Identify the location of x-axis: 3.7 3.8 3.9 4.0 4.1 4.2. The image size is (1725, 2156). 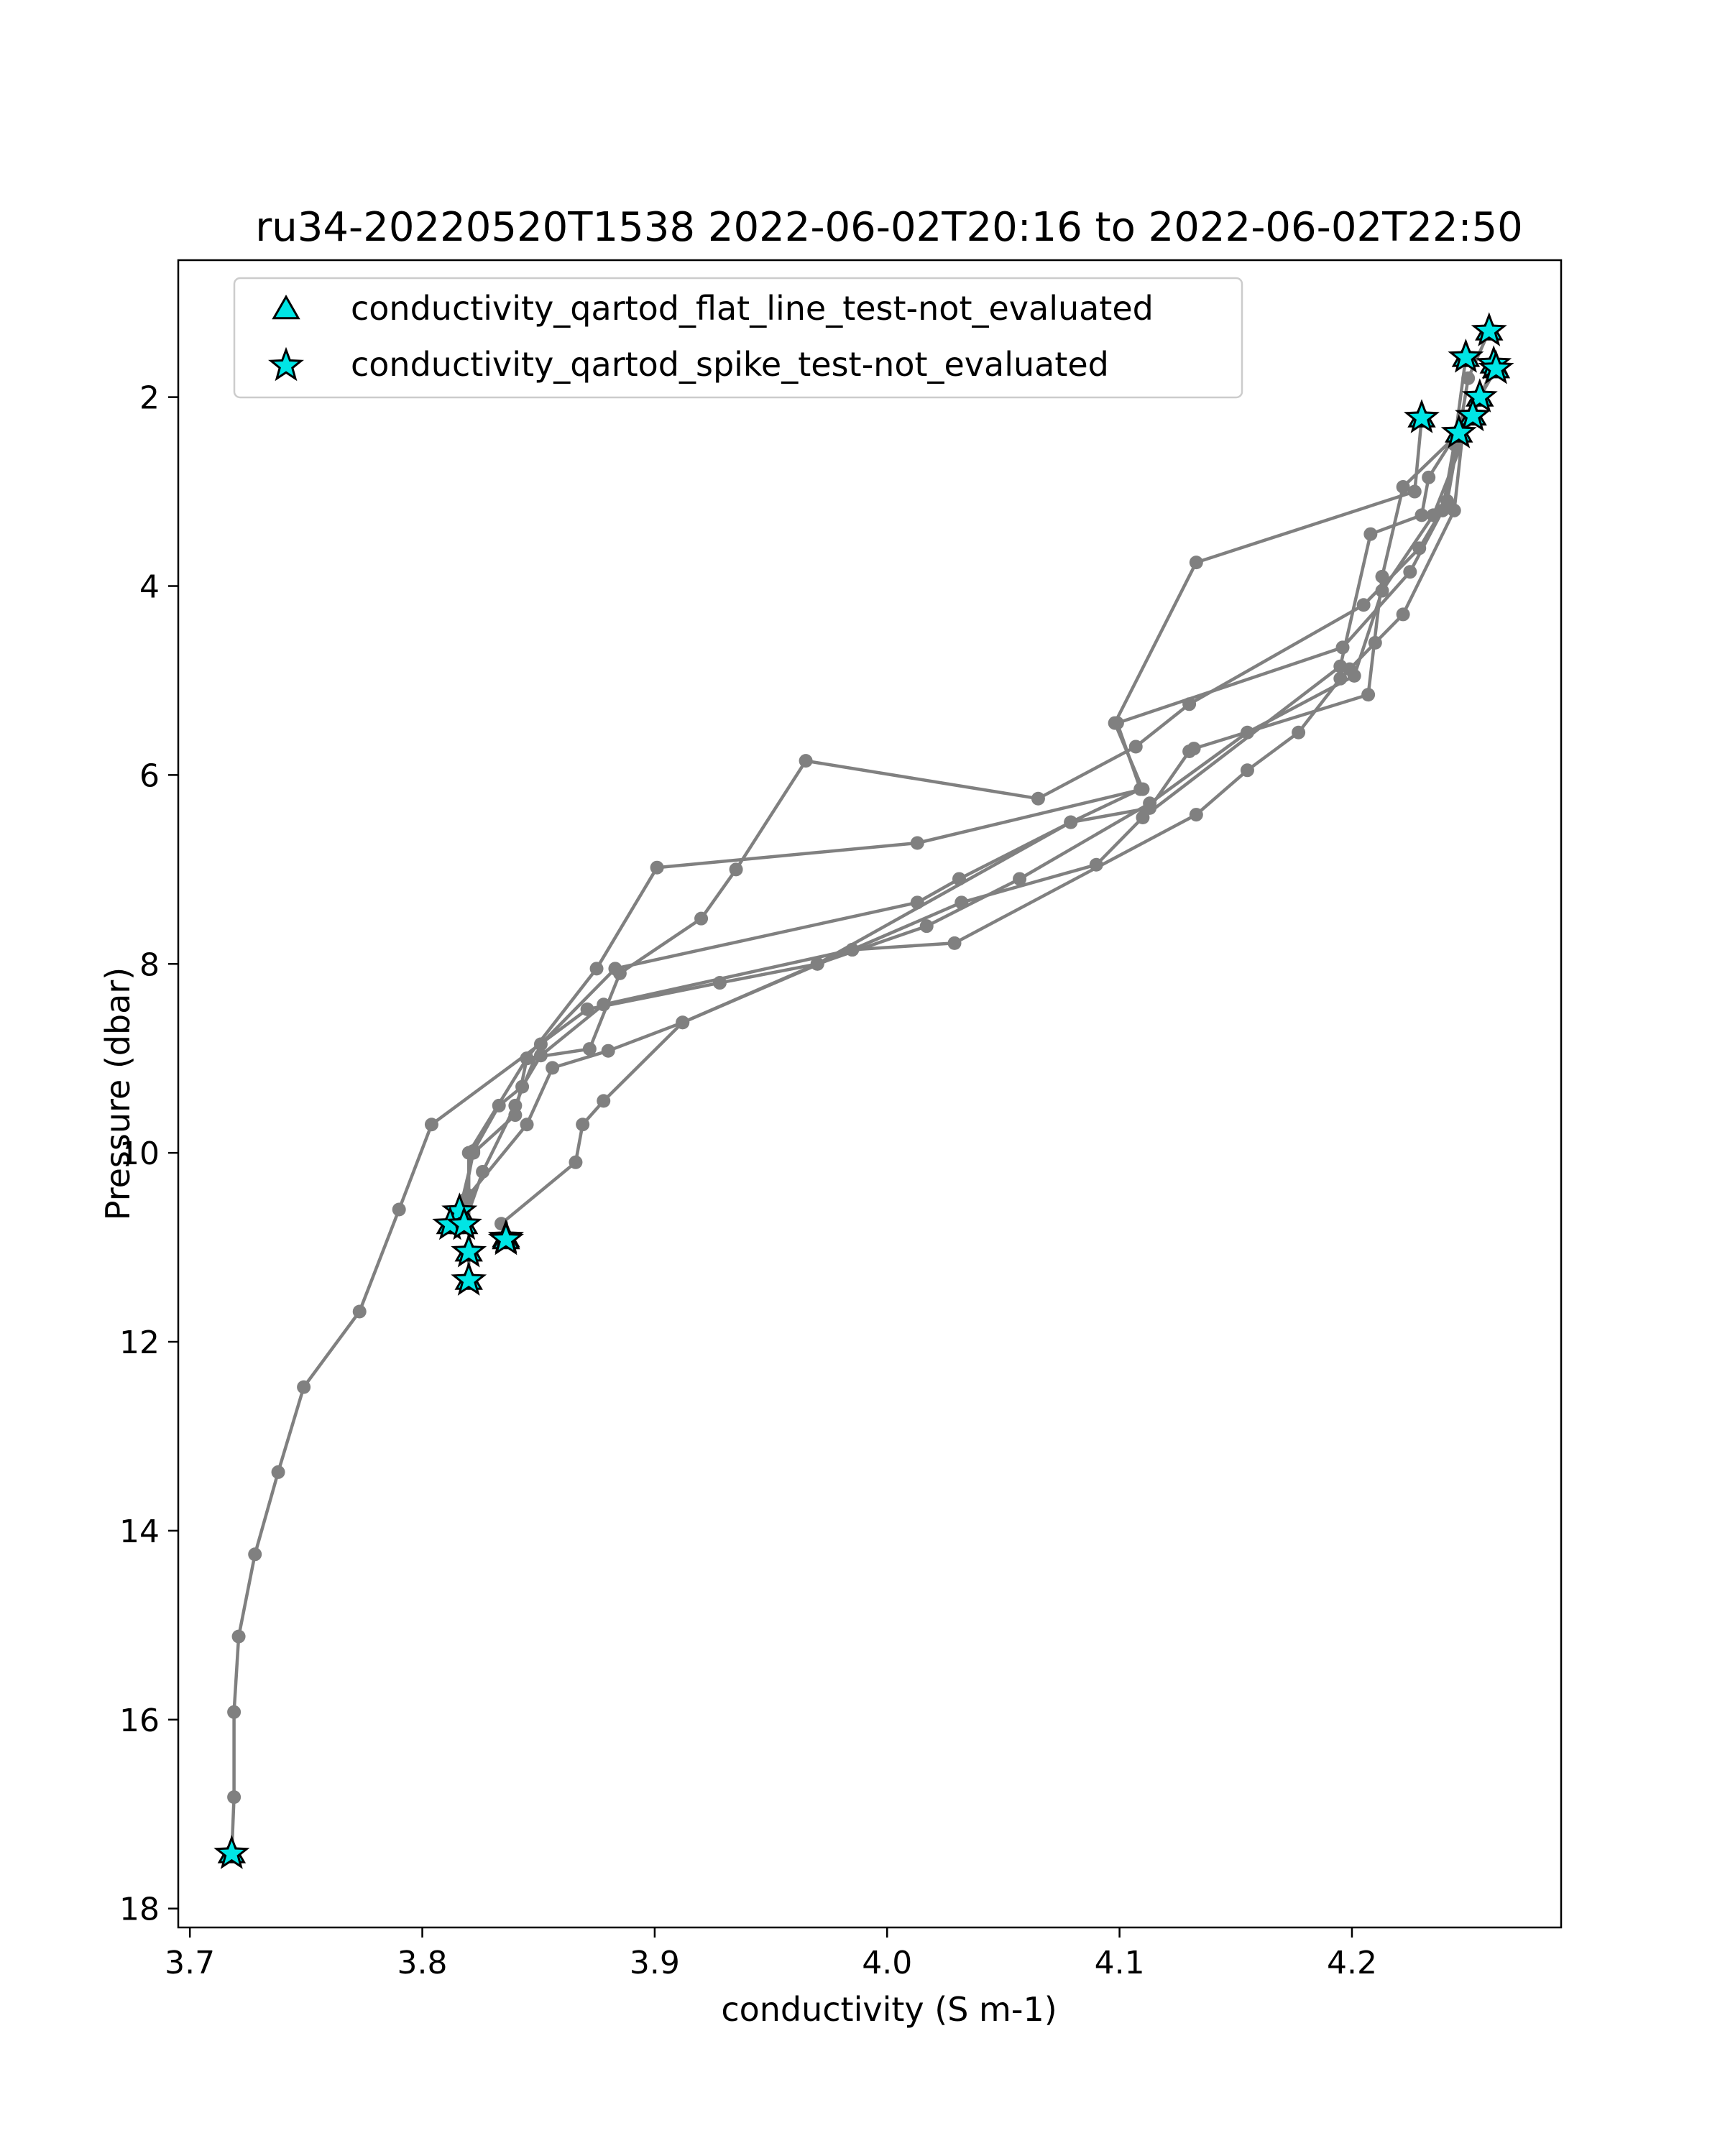
(771, 1954).